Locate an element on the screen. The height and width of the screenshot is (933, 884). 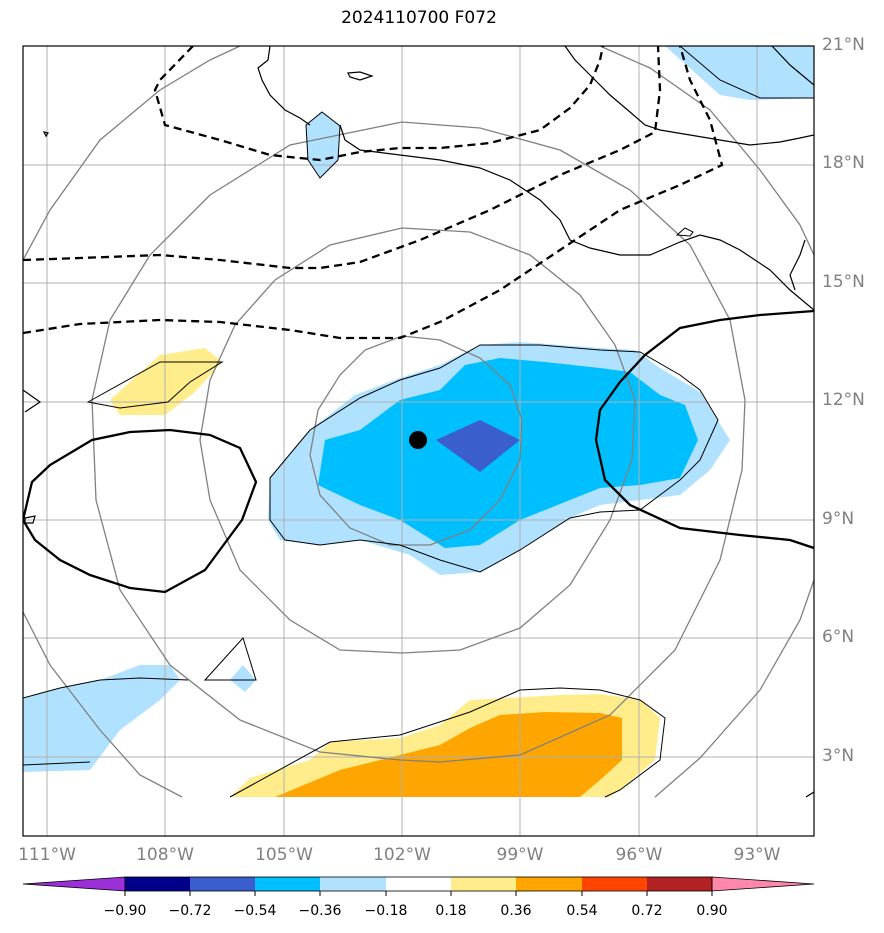
colorbar is located at coordinates (418, 886).